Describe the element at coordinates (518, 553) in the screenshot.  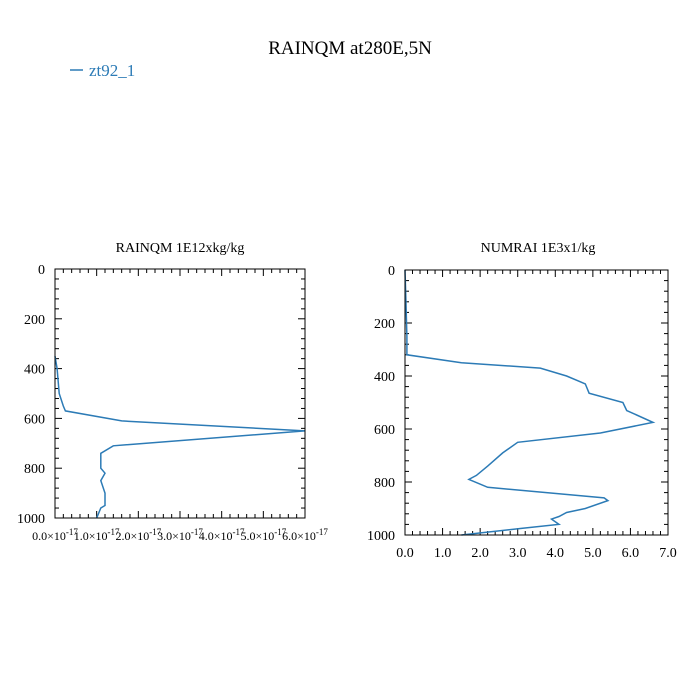
I see `x-tick-label: 3.0` at that location.